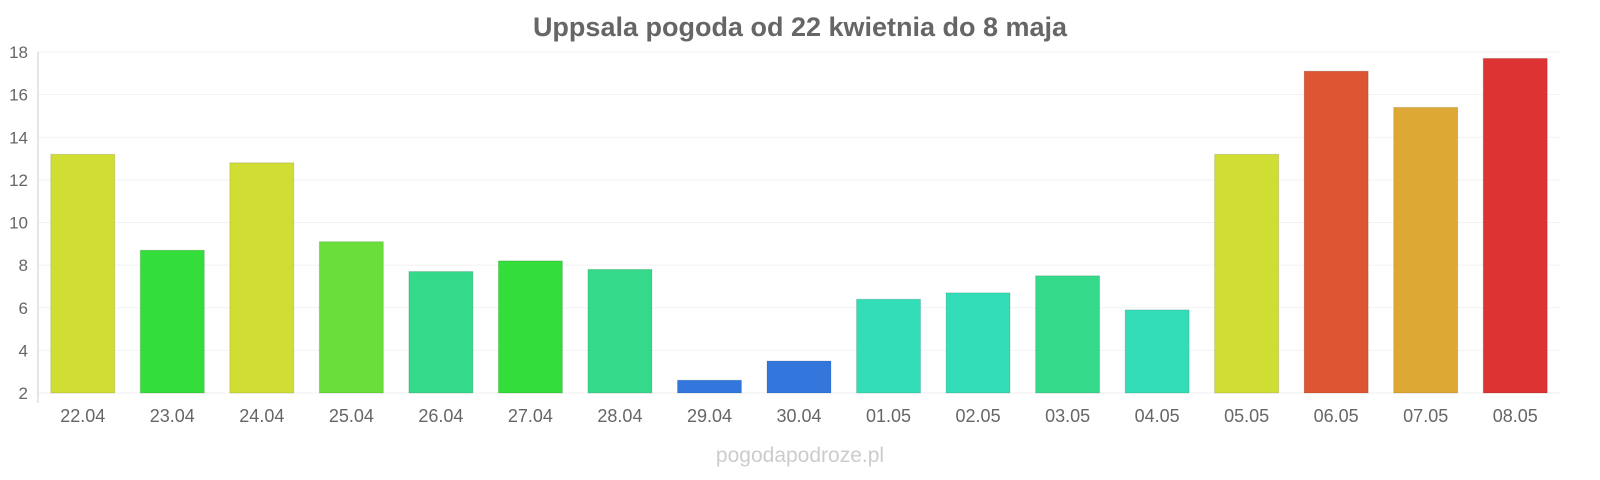  What do you see at coordinates (23, 350) in the screenshot?
I see `y-tick-label: 4` at bounding box center [23, 350].